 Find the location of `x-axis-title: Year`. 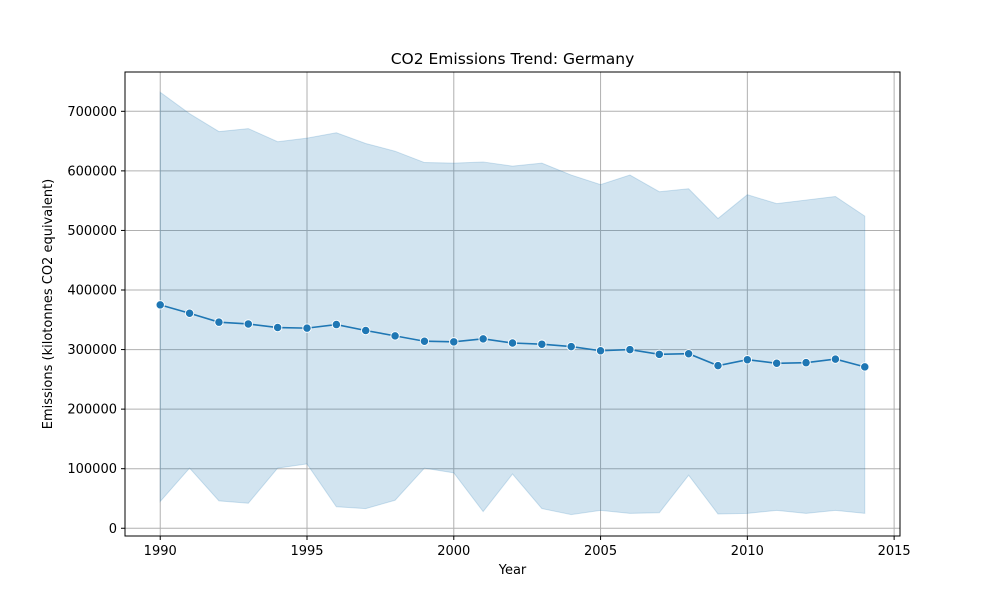

x-axis-title: Year is located at coordinates (512, 570).